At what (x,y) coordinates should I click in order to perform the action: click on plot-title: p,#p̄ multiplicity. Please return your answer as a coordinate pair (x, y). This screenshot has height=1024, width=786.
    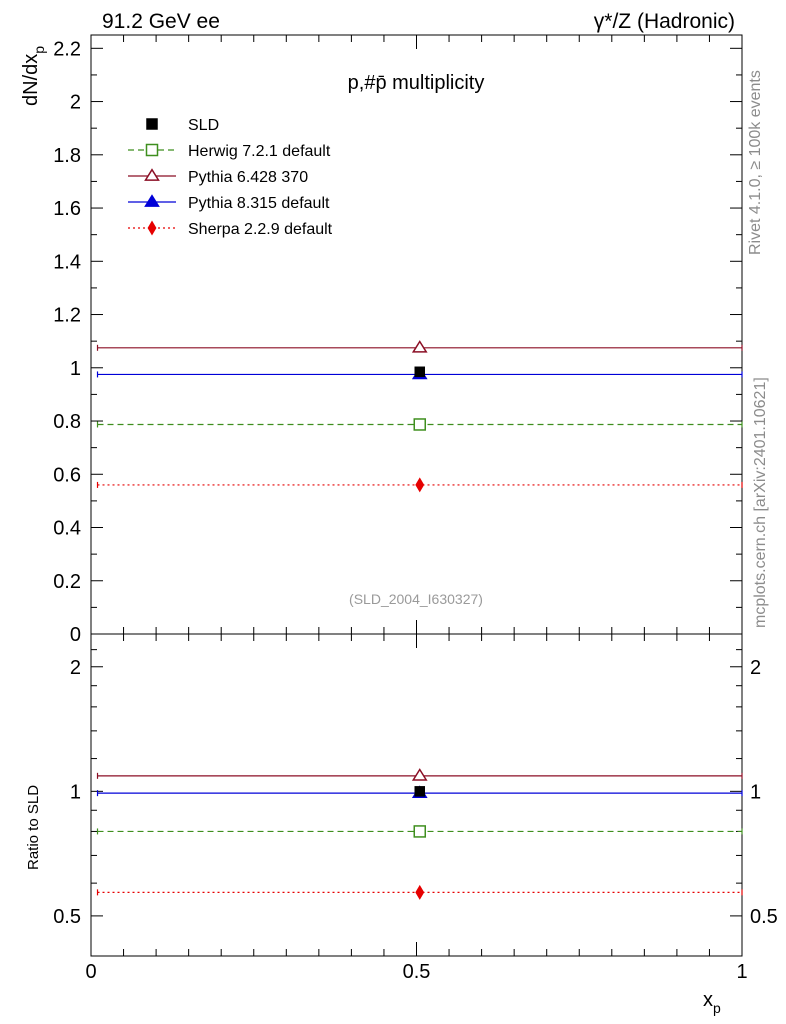
    Looking at the image, I should click on (416, 83).